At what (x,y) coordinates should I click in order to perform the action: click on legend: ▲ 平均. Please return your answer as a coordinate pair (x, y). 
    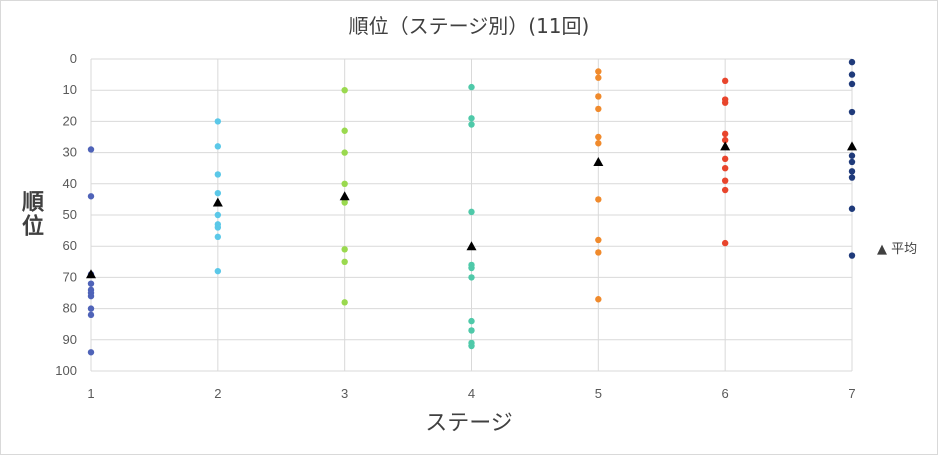
    Looking at the image, I should click on (897, 247).